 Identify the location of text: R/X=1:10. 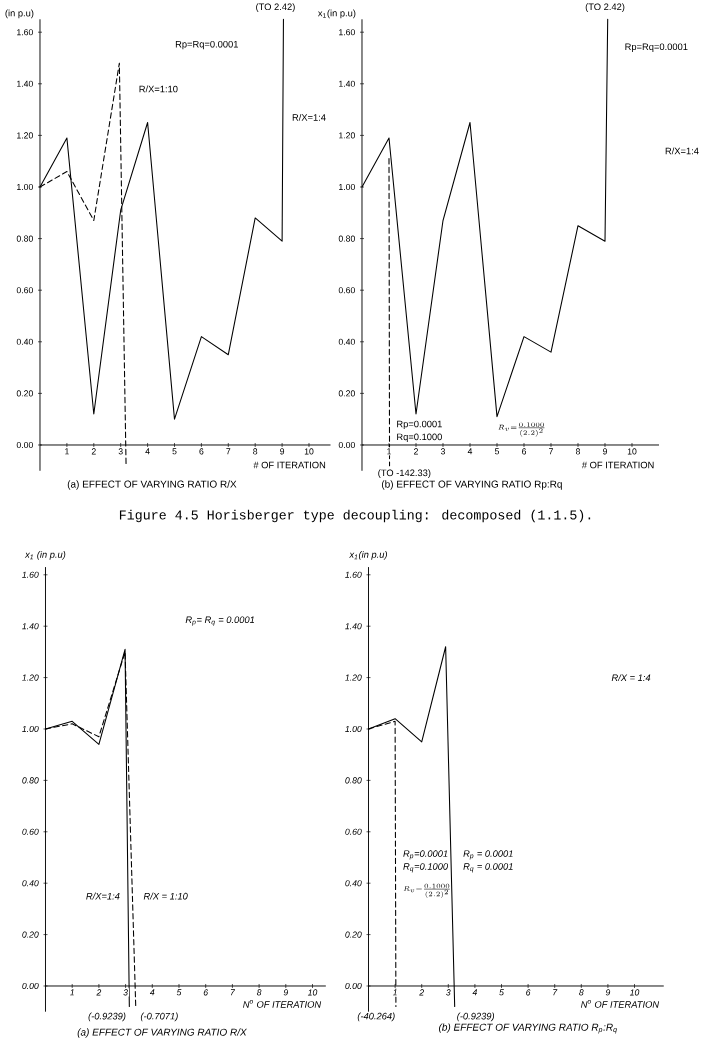
(158, 89).